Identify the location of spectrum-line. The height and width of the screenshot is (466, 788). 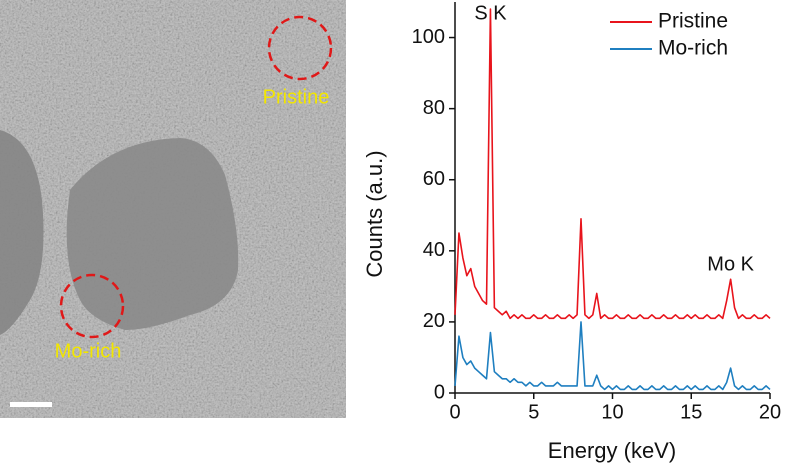
(612, 356).